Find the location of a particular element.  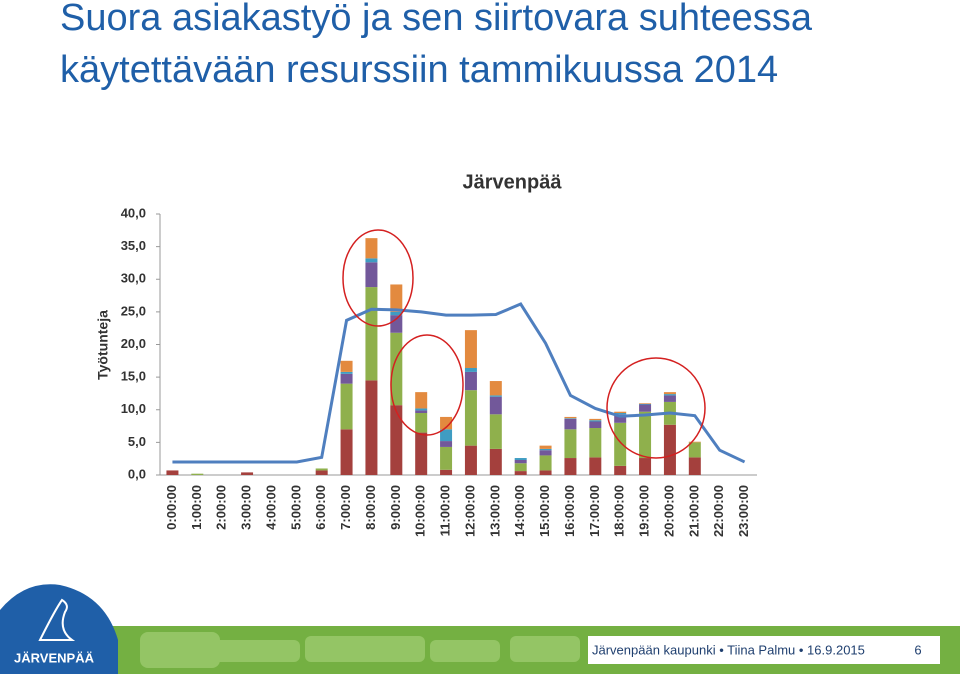

footer-box is located at coordinates (753, 650).